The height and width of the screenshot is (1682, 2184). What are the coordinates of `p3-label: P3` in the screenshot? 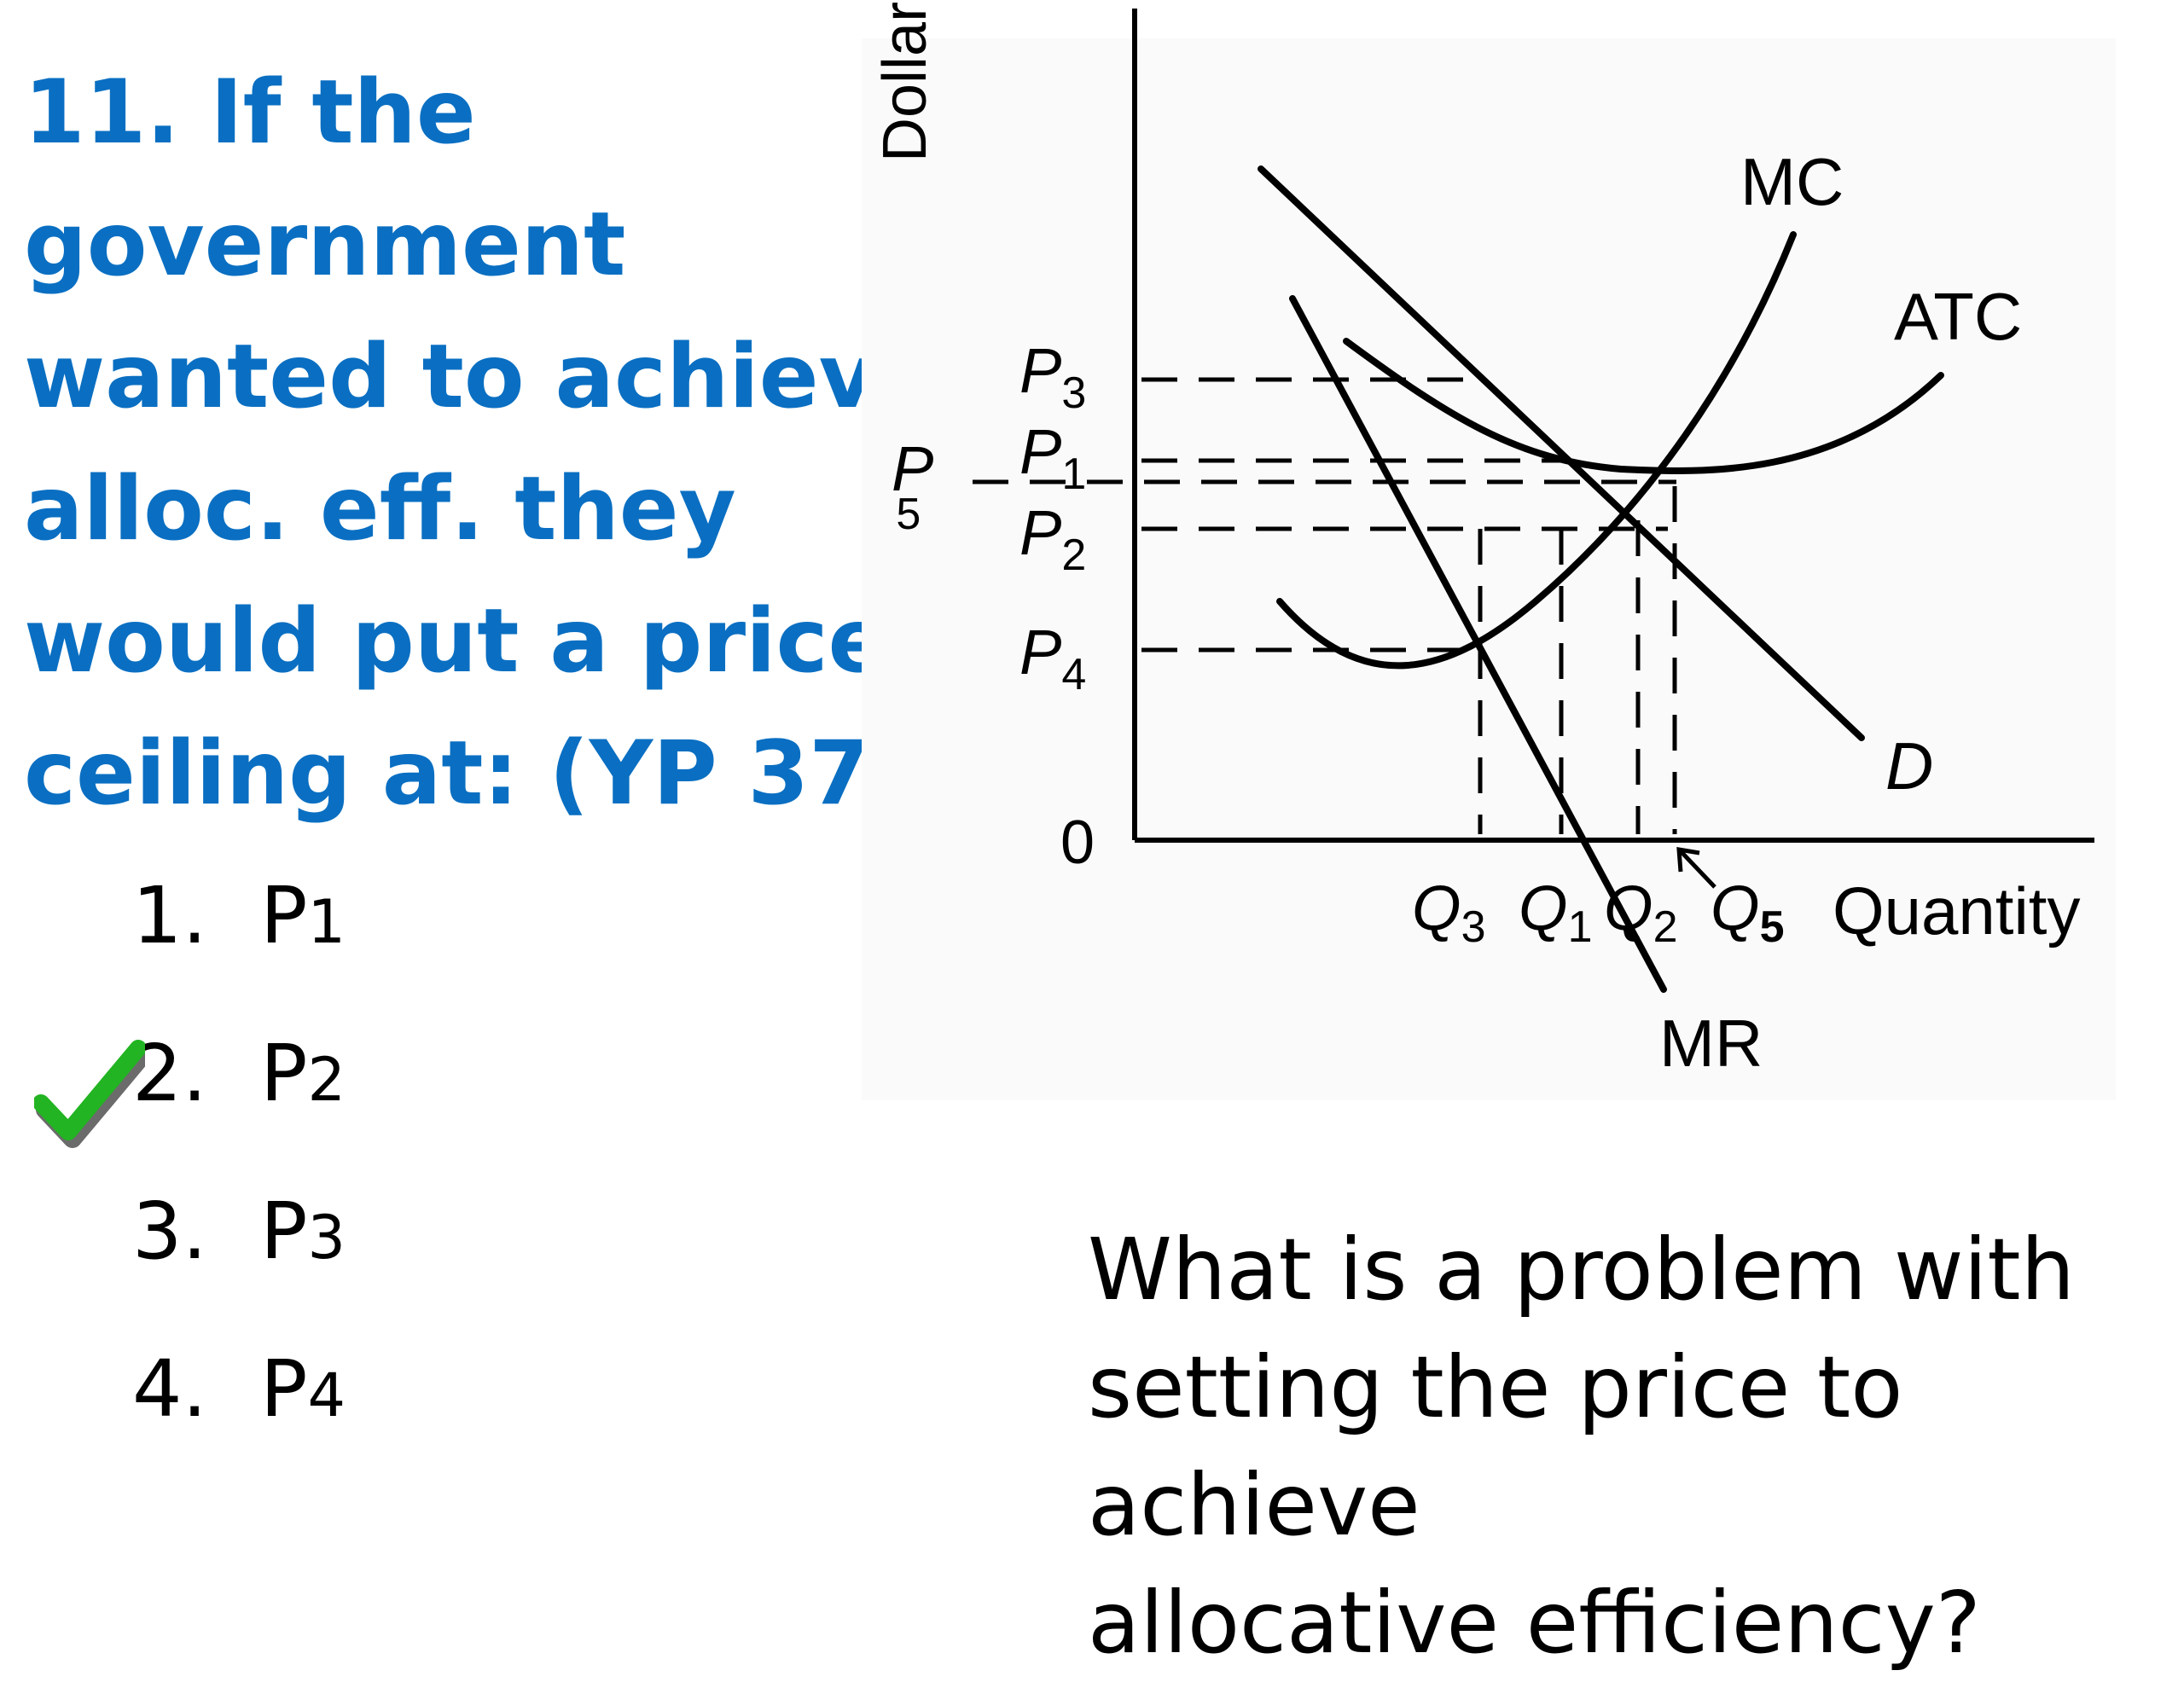 It's located at (1052, 376).